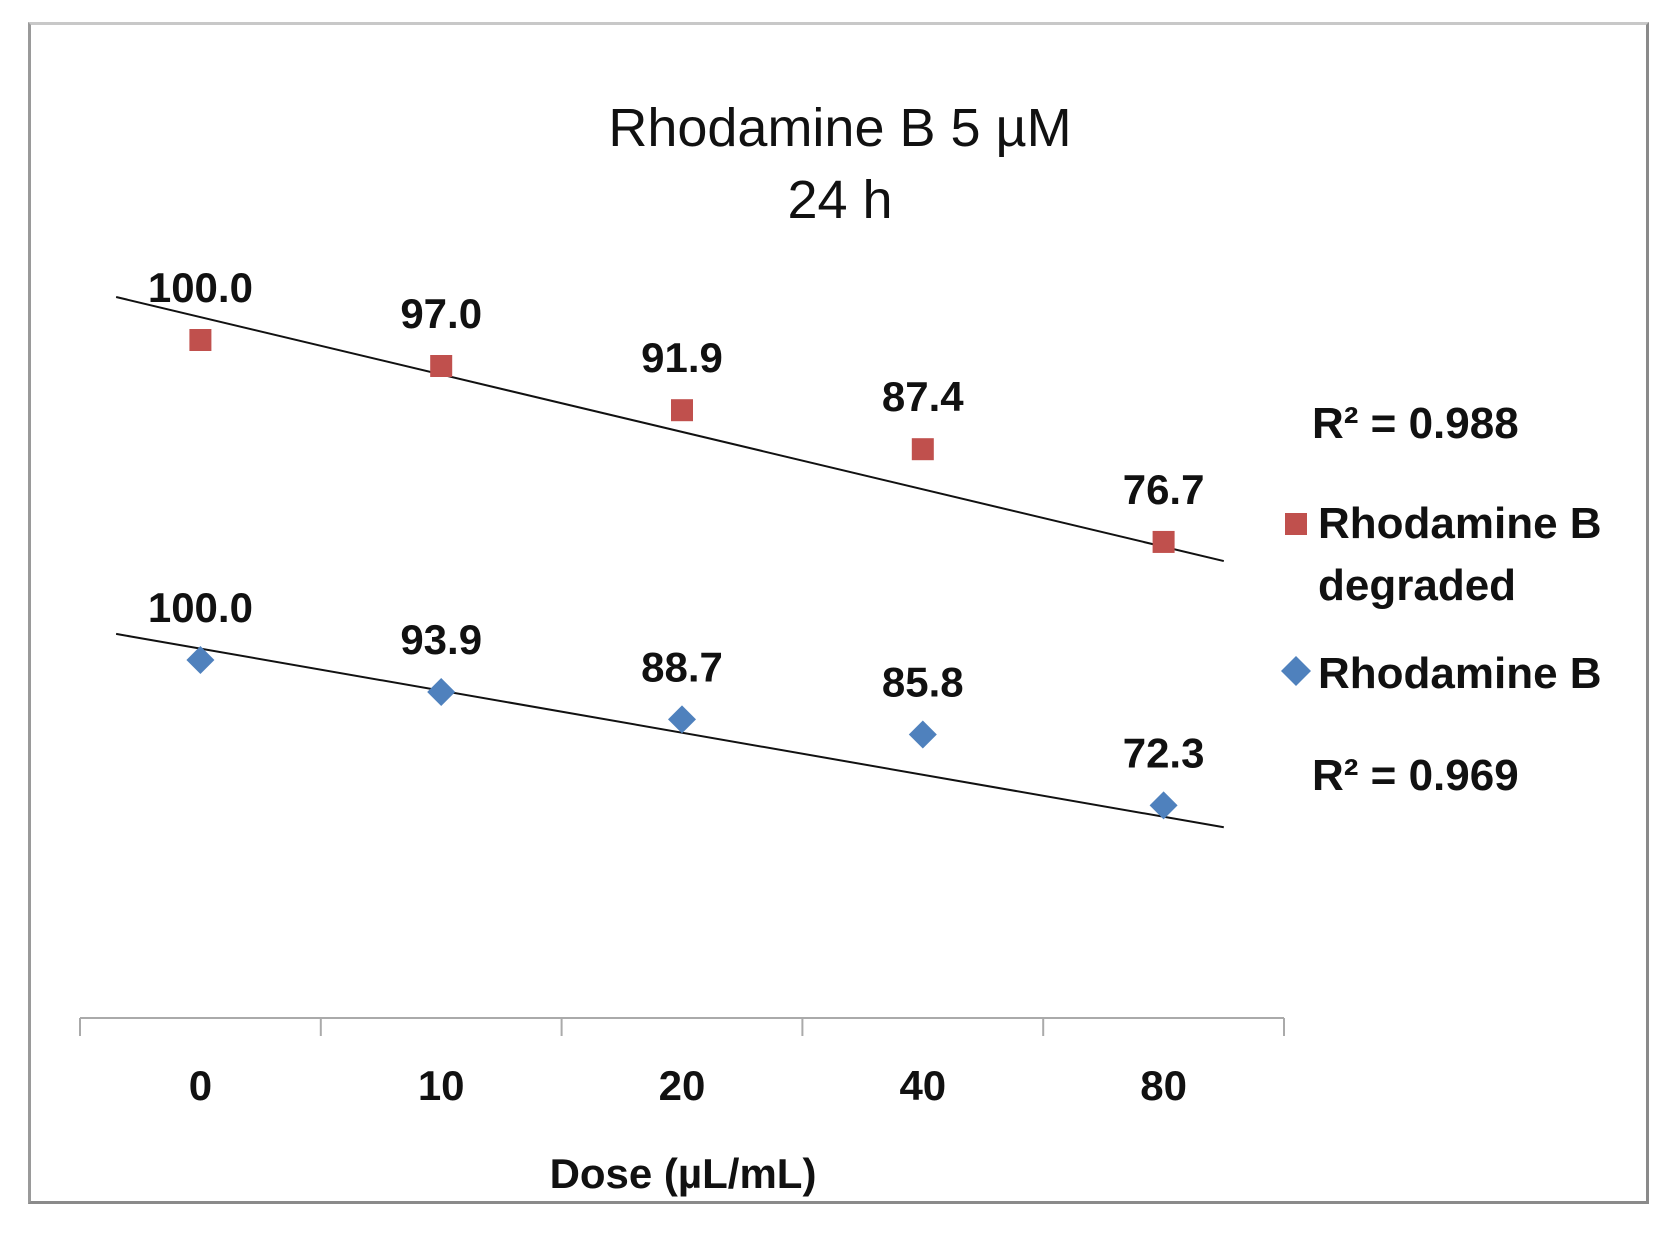  Describe the element at coordinates (200, 1085) in the screenshot. I see `x-tick-label: 0` at that location.